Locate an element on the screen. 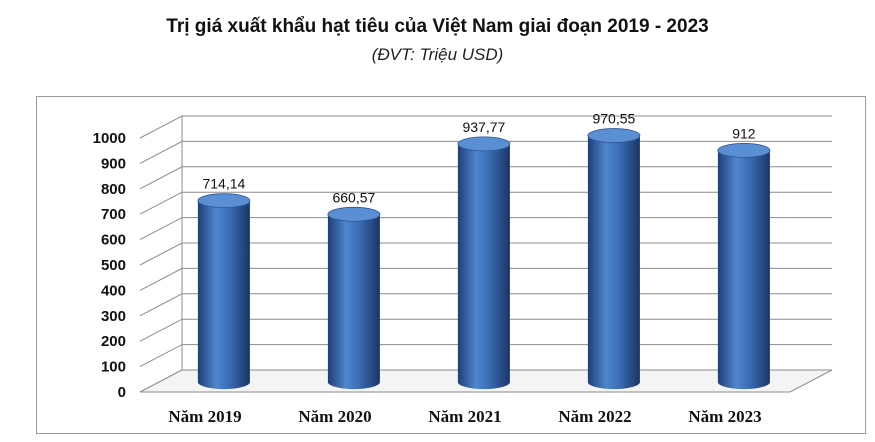 The height and width of the screenshot is (442, 875). y-tick-label: 400 is located at coordinates (113, 290).